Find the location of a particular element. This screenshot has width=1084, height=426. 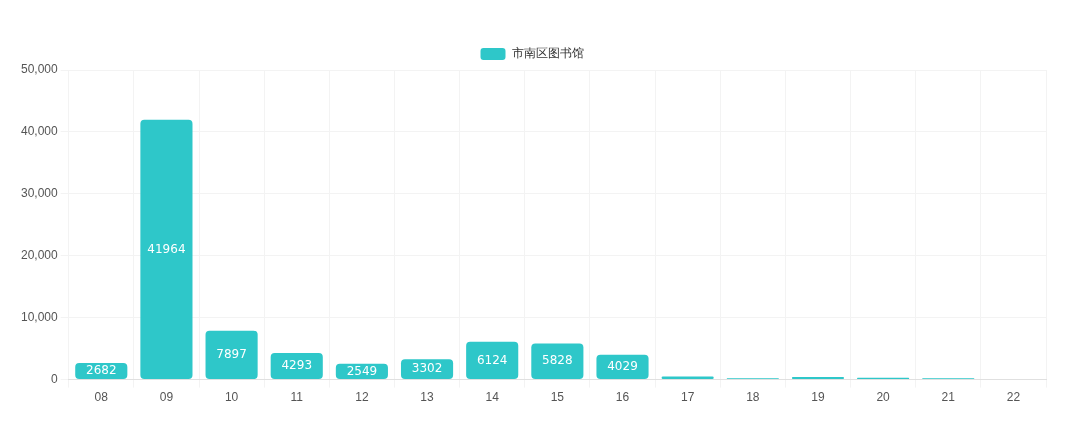

x-tick-label: 14 is located at coordinates (492, 397).